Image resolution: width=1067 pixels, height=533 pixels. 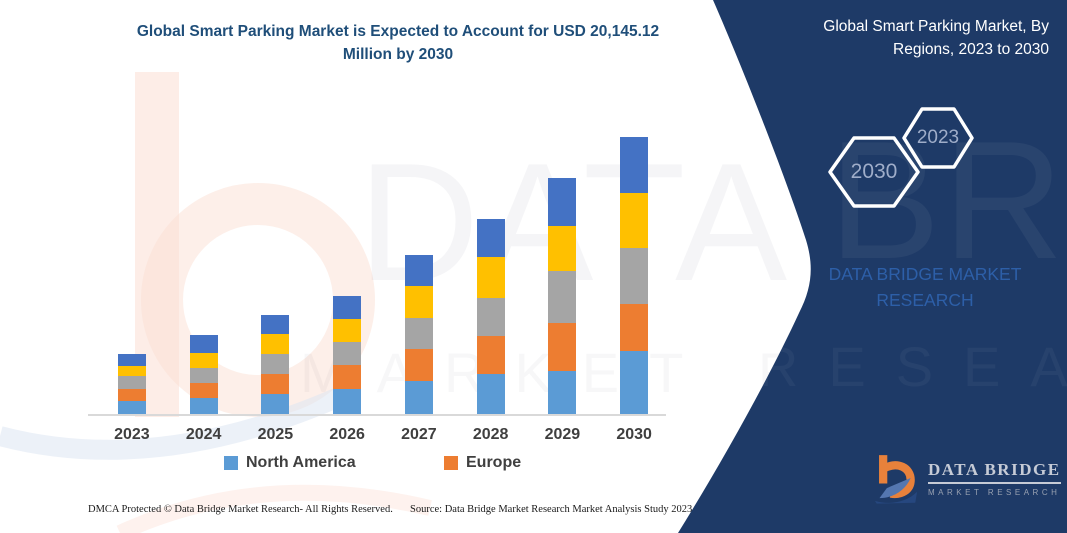 I want to click on bar-column-2024, so click(x=204, y=374).